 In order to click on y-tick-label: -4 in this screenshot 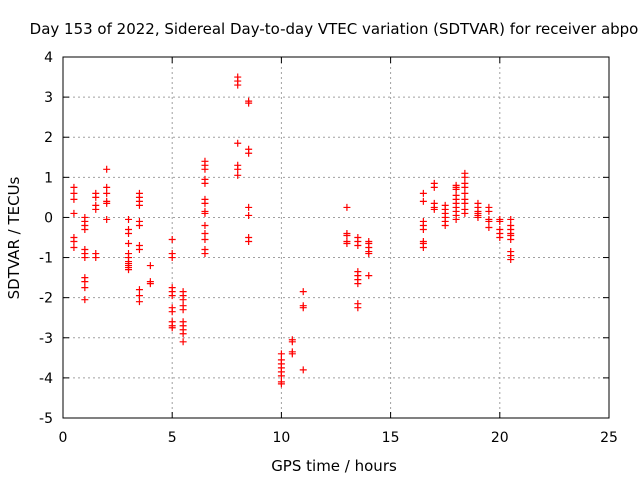, I will do `click(46, 379)`.